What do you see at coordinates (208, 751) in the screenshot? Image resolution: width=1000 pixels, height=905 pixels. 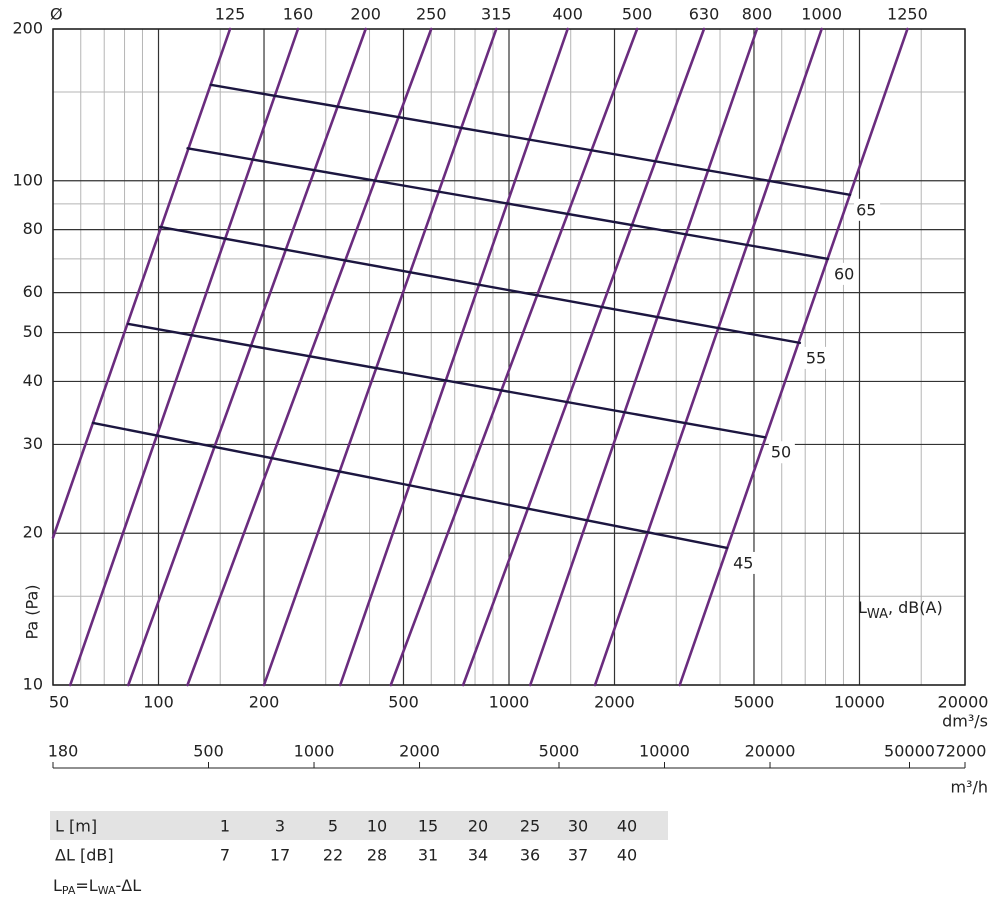 I see `x2-tick-label: 500` at bounding box center [208, 751].